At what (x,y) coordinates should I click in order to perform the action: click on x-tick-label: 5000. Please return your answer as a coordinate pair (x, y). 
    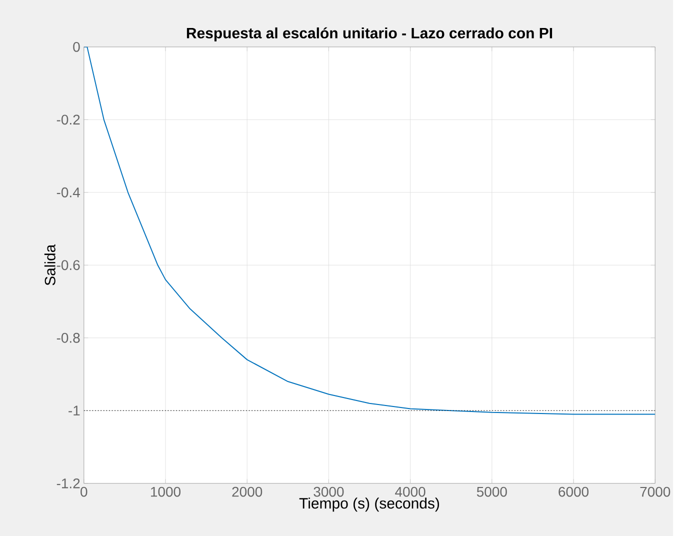
    Looking at the image, I should click on (491, 491).